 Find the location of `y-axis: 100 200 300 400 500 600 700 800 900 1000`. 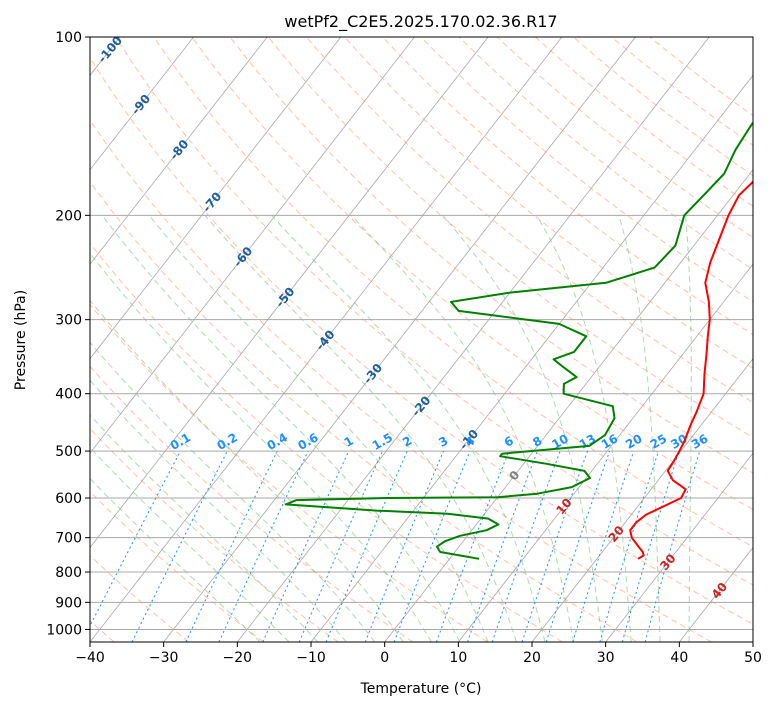

y-axis: 100 200 300 400 500 600 700 800 900 1000 is located at coordinates (68, 334).